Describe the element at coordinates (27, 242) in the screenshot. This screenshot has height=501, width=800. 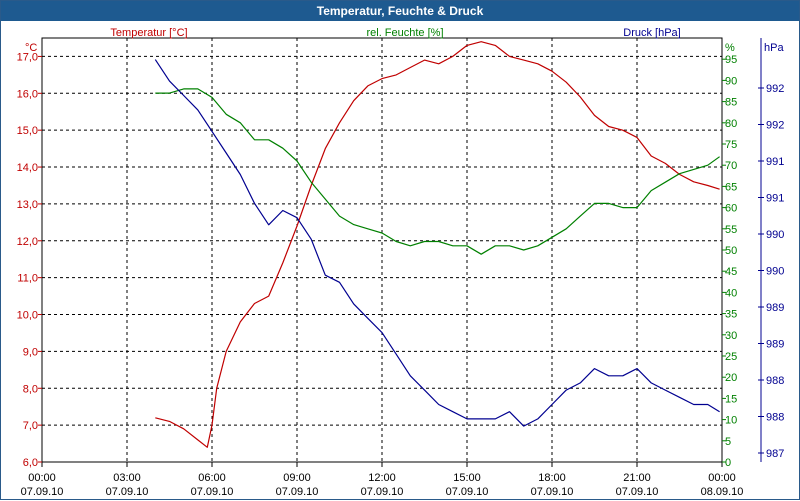
I see `temperature-tick-label: 12,0` at that location.